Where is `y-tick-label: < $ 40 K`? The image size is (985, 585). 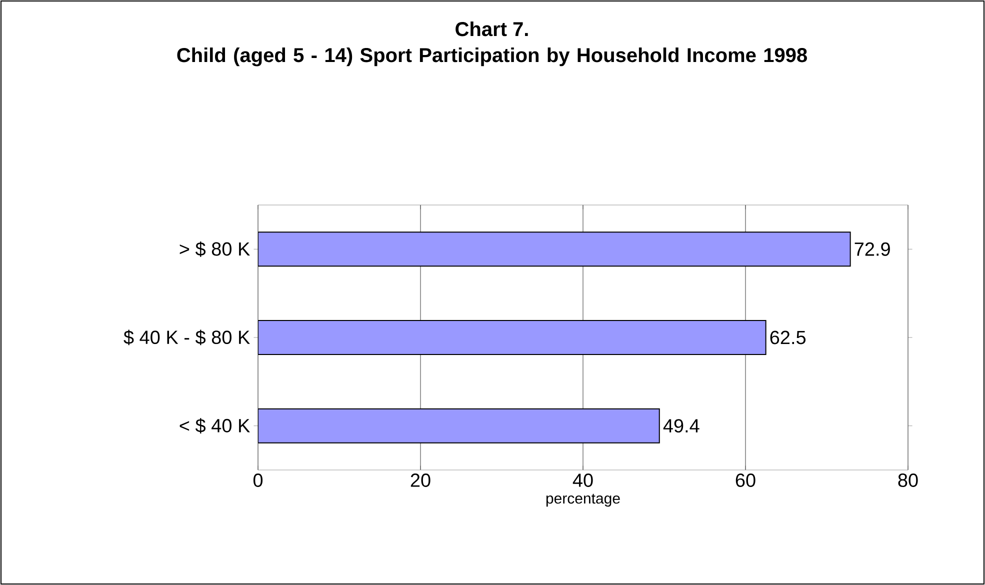
y-tick-label: < $ 40 K is located at coordinates (215, 426).